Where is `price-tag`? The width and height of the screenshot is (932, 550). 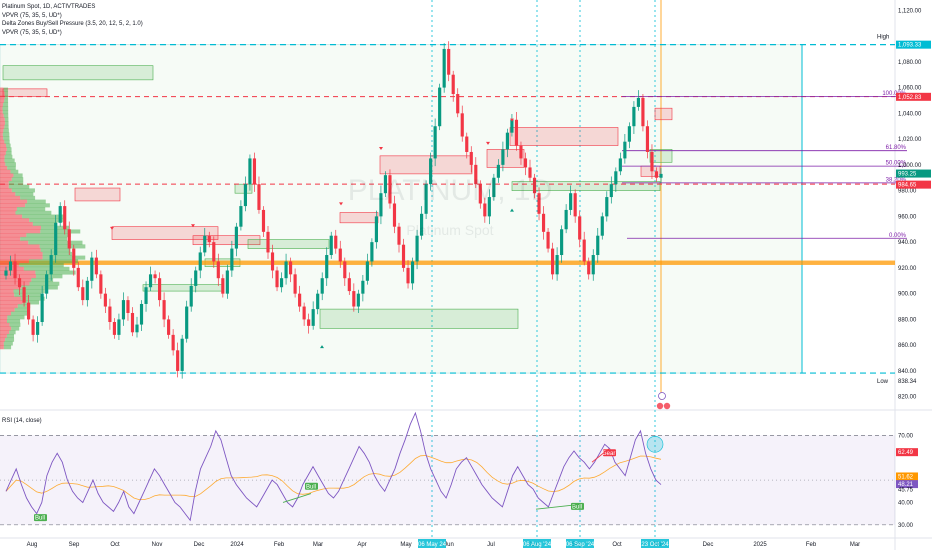
price-tag is located at coordinates (913, 184).